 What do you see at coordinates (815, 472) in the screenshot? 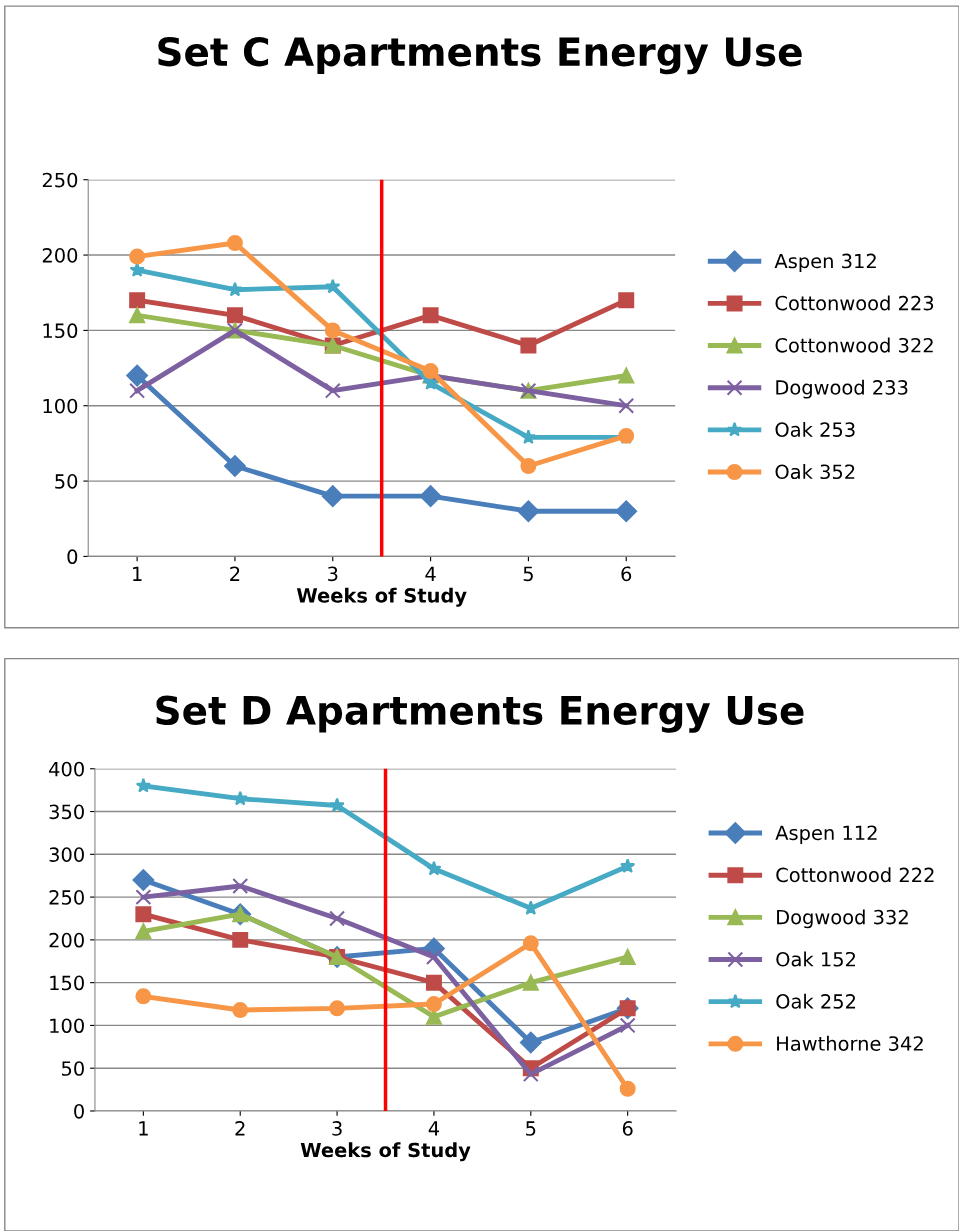
I see `legend-label: Oak 352` at bounding box center [815, 472].